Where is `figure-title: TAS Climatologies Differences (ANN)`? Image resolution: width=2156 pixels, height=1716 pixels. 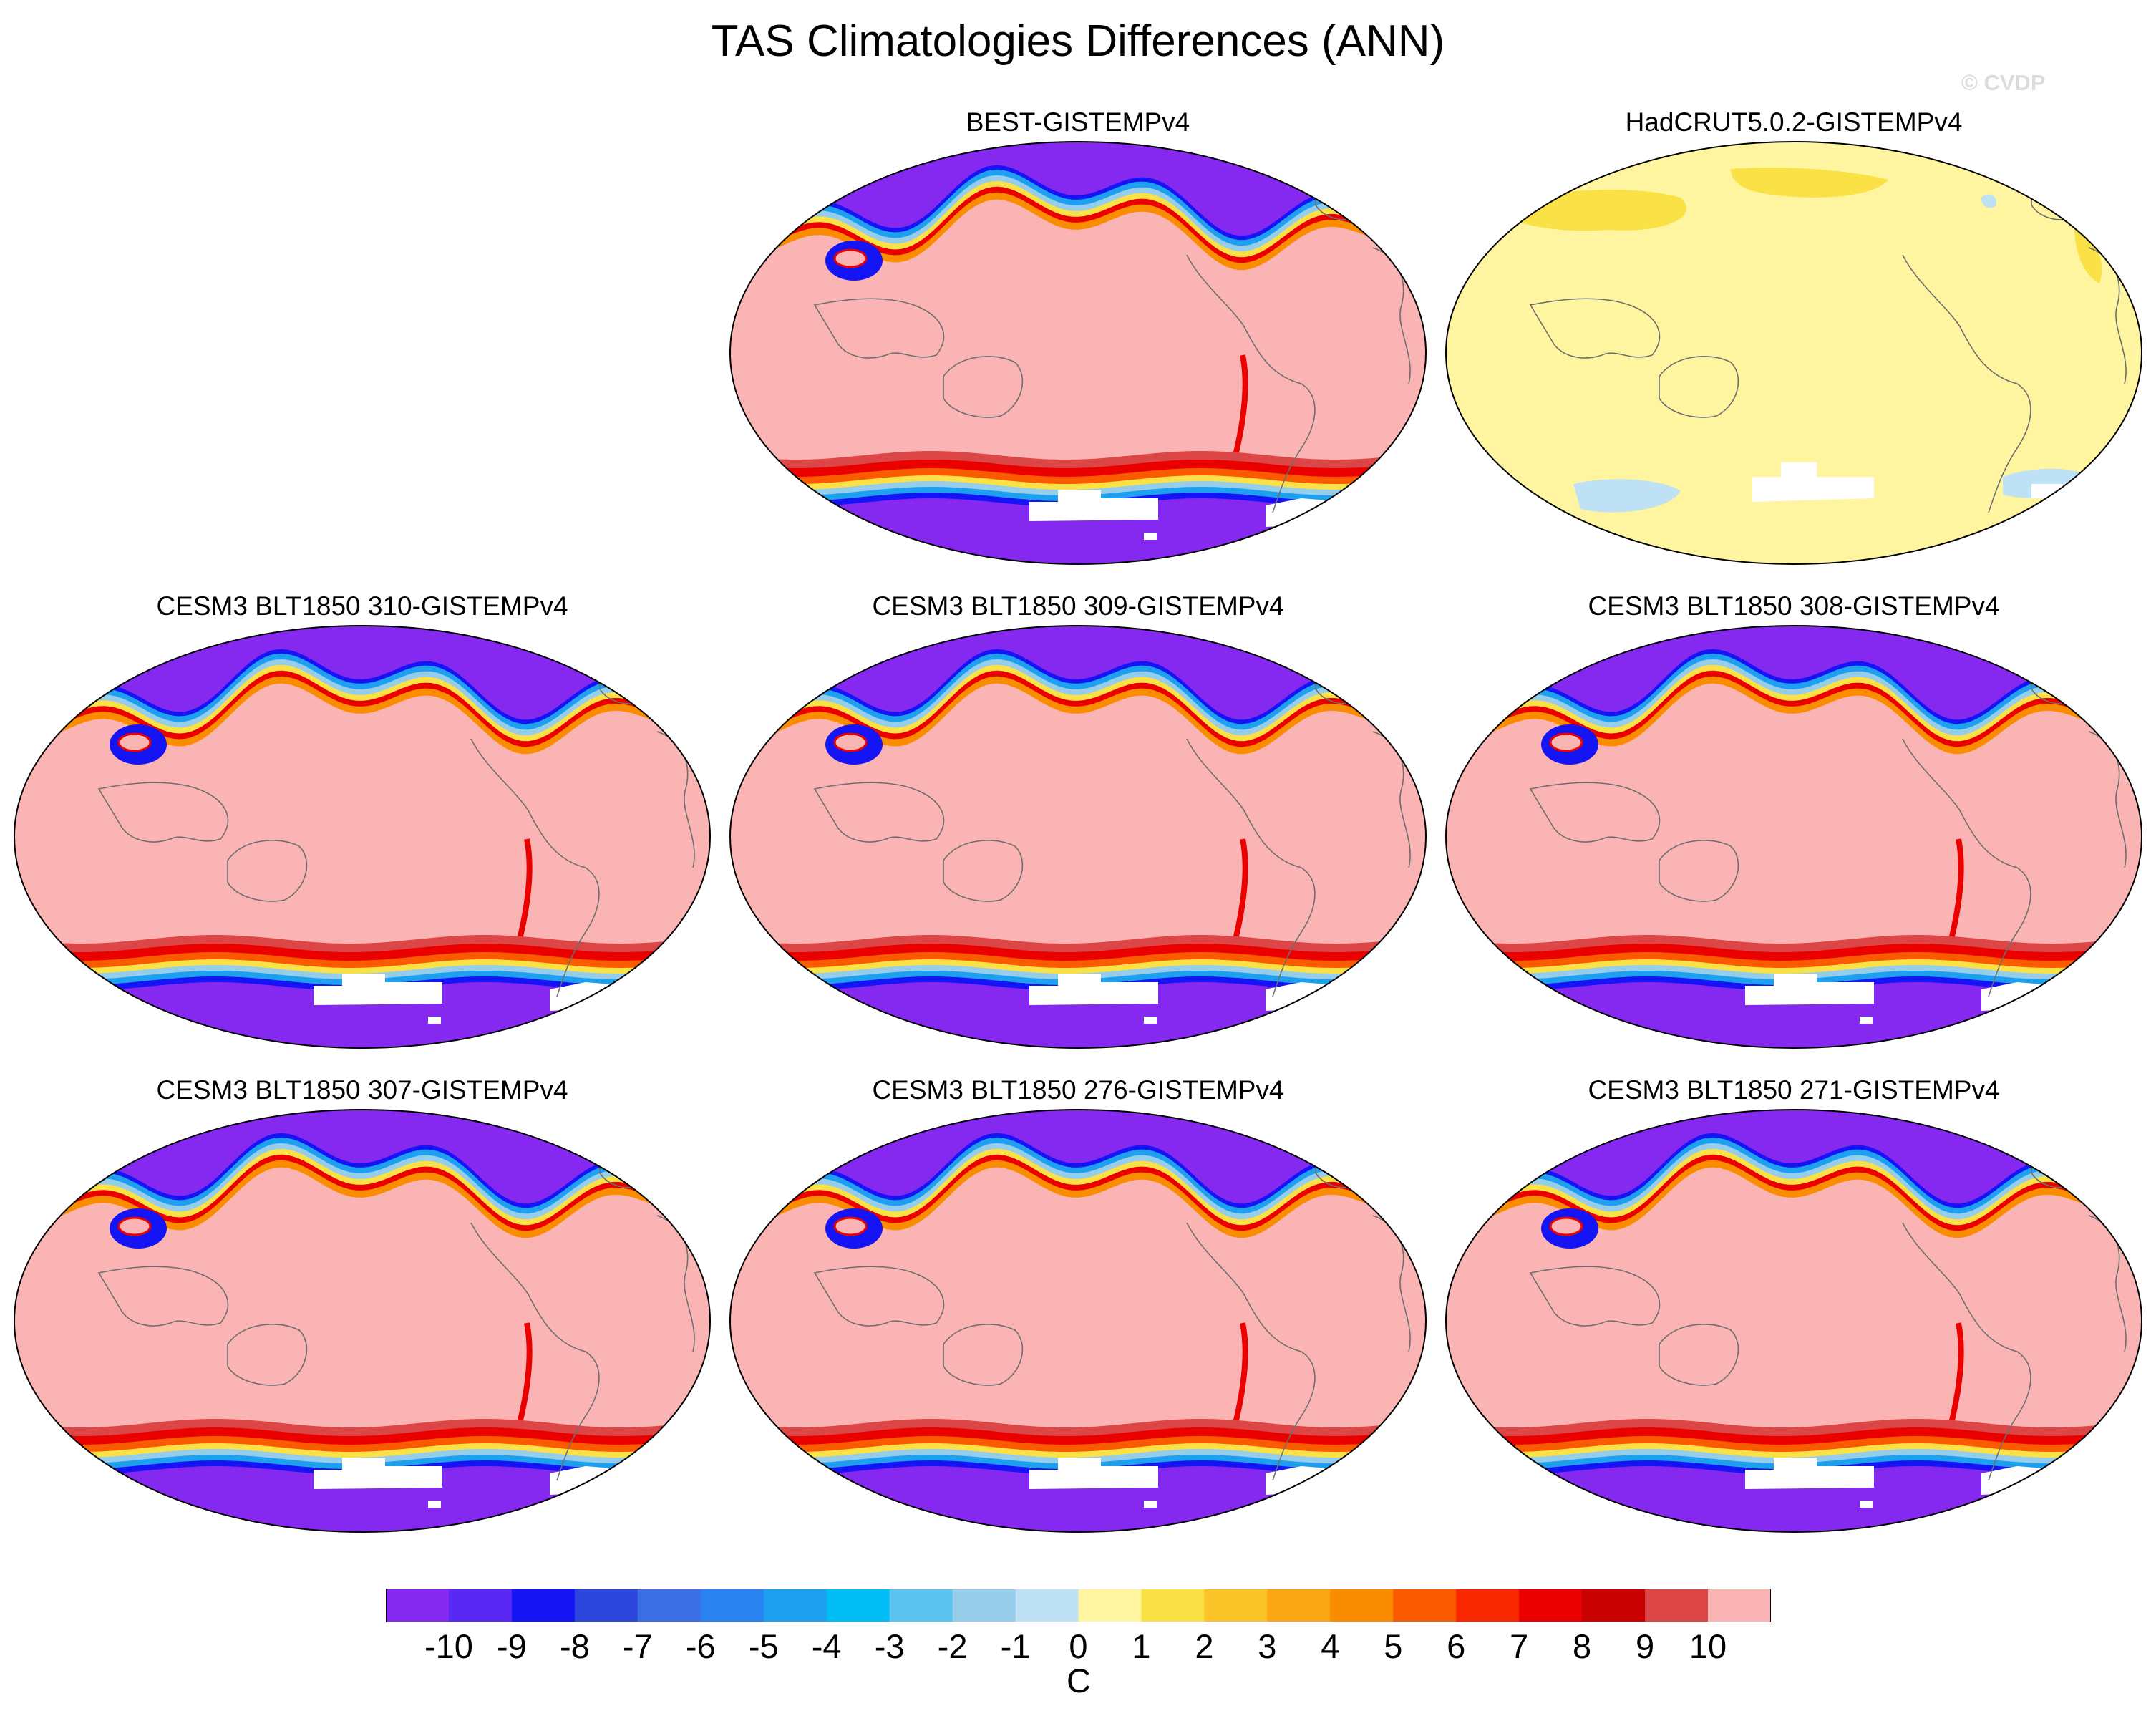 figure-title: TAS Climatologies Differences (ANN) is located at coordinates (1078, 41).